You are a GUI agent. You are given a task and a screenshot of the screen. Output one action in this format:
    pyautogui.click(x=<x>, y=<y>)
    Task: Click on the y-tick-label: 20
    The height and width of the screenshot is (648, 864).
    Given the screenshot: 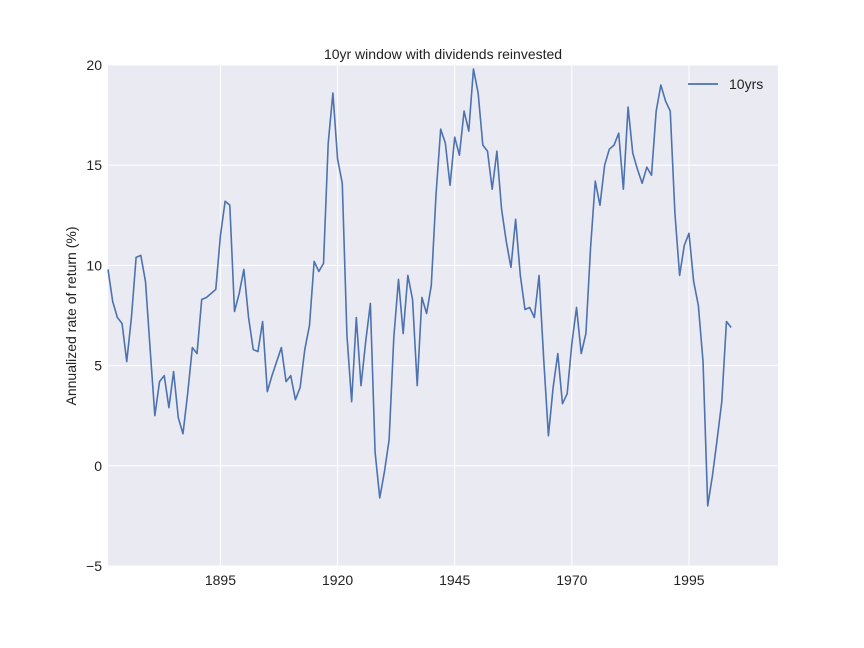 What is the action you would take?
    pyautogui.click(x=94, y=65)
    